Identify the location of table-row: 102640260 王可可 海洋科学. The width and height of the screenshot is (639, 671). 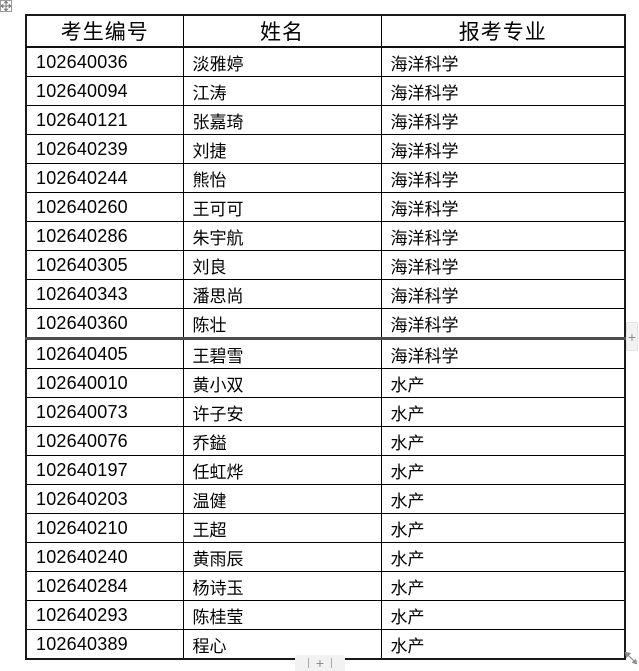
(325, 207).